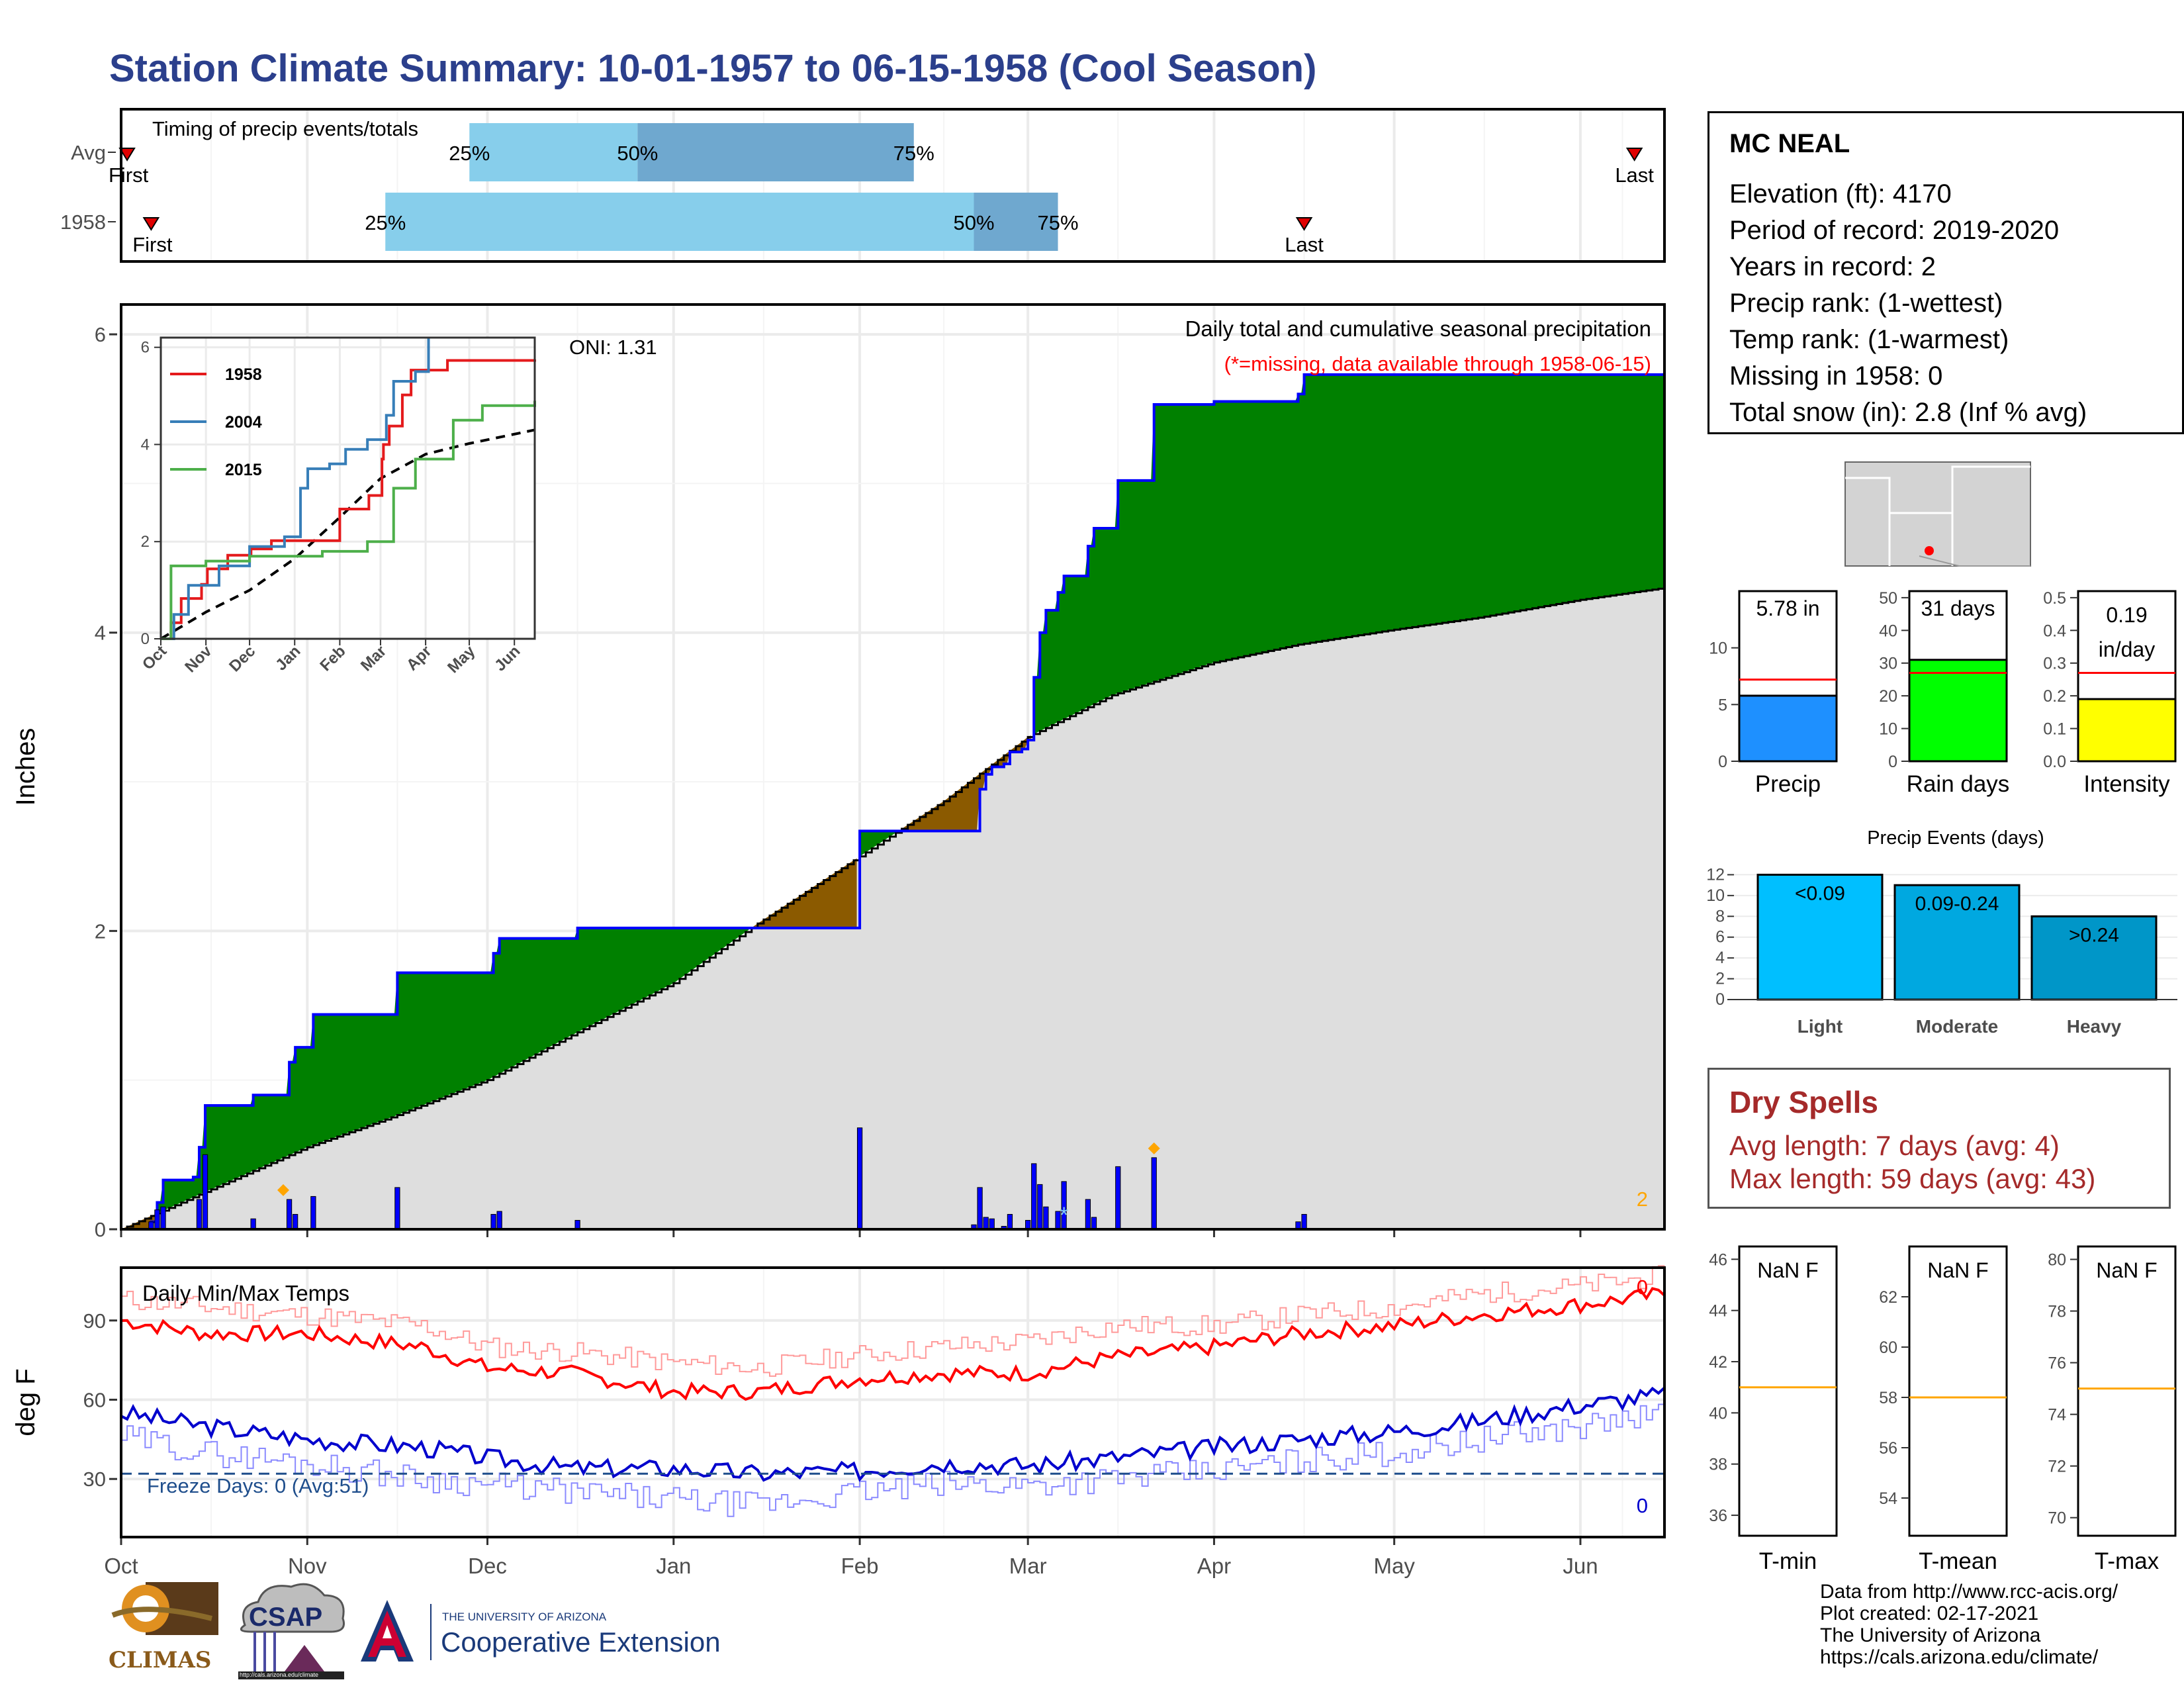 This screenshot has height=1688, width=2184. What do you see at coordinates (893, 185) in the screenshot?
I see `timing-border` at bounding box center [893, 185].